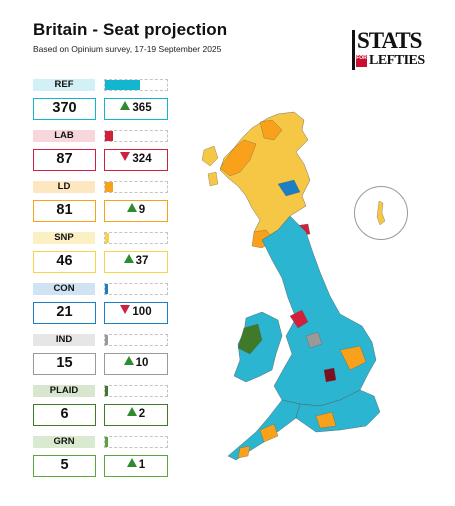 This screenshot has height=506, width=455. Describe the element at coordinates (142, 465) in the screenshot. I see `seat-change-value: 1` at that location.